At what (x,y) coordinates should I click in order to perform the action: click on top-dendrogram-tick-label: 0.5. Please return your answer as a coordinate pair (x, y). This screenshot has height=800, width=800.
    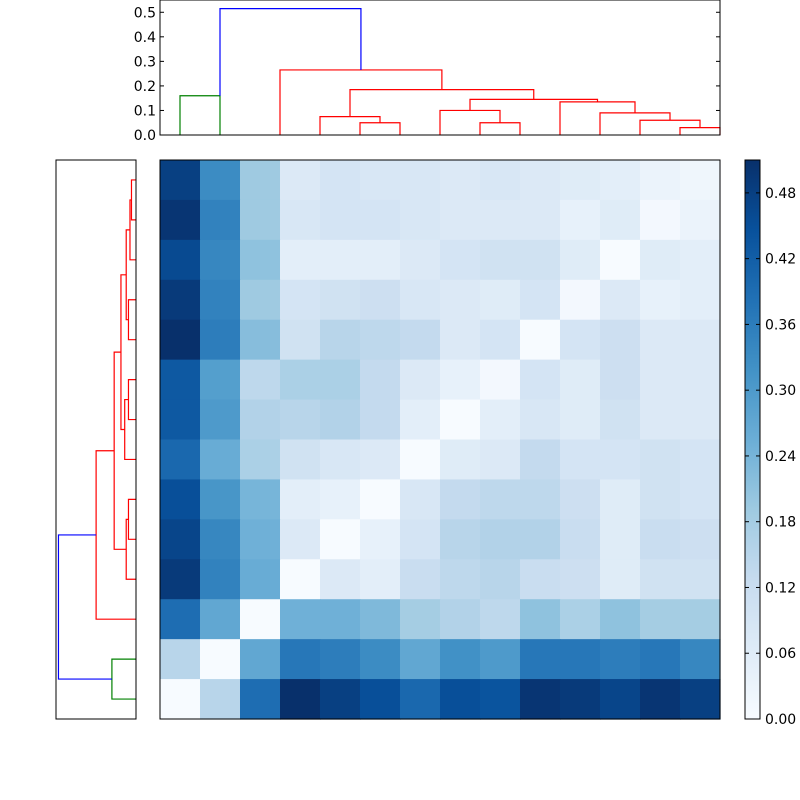
    Looking at the image, I should click on (145, 13).